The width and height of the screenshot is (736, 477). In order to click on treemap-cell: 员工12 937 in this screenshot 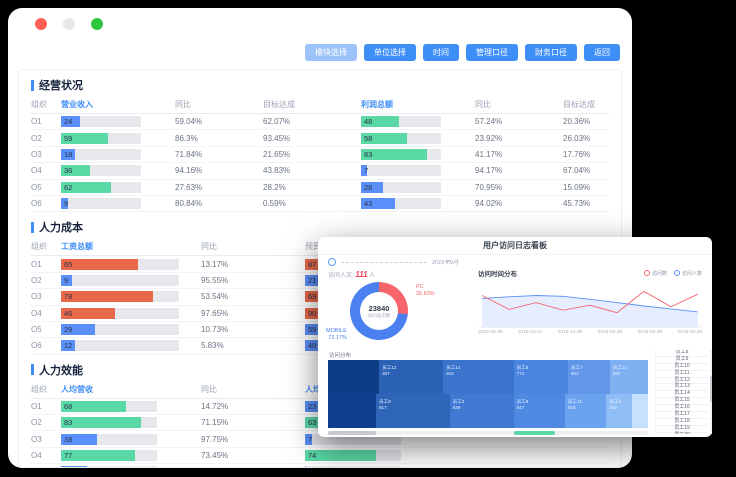, I will do `click(411, 377)`.